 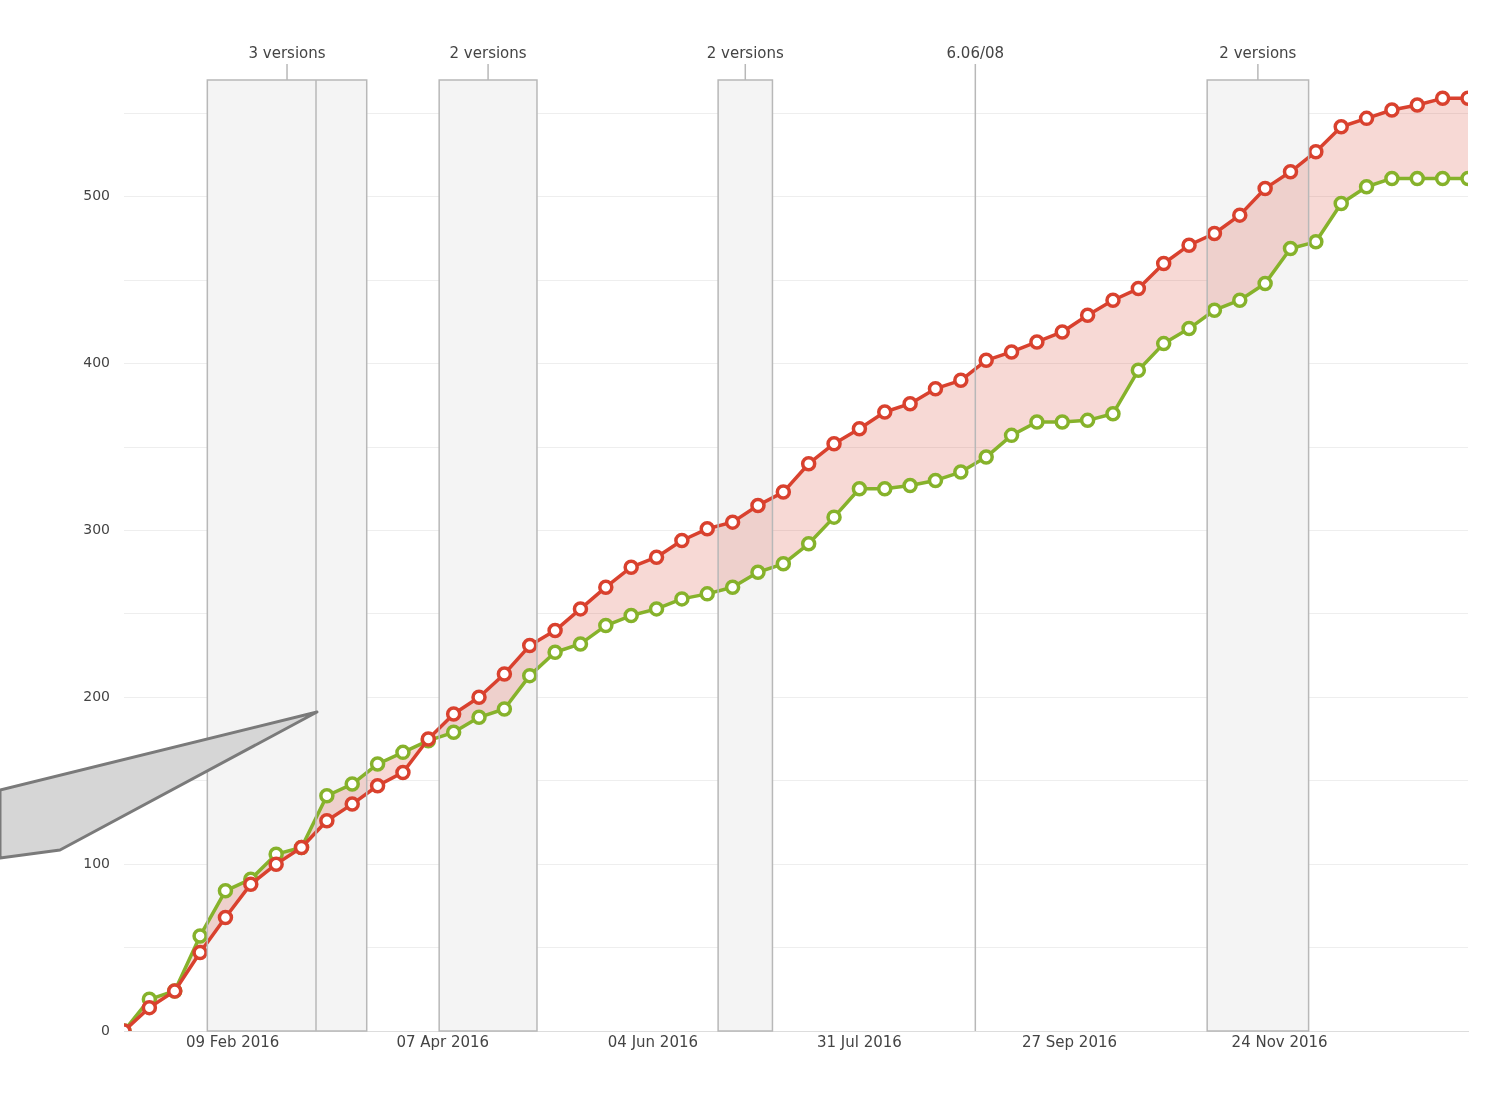 What do you see at coordinates (96, 695) in the screenshot?
I see `y-tick-label: 200` at bounding box center [96, 695].